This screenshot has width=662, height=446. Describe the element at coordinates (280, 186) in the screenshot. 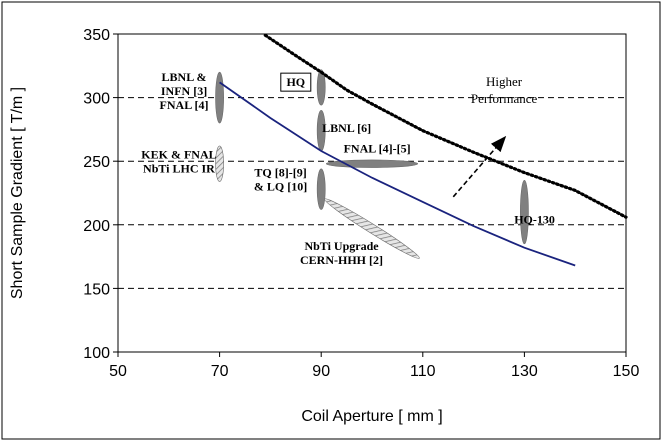

I see `annotation-text: & LQ [10]` at that location.